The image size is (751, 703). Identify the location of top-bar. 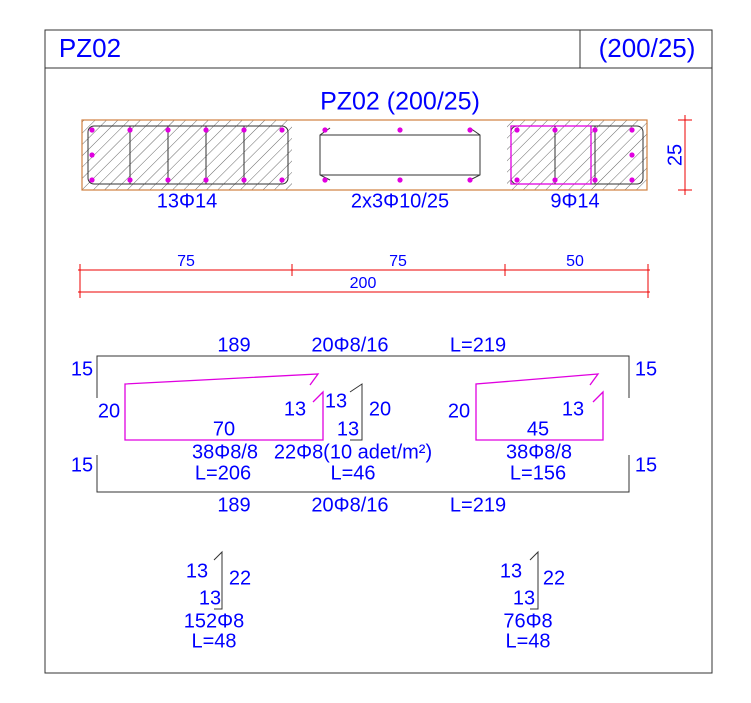
(363, 376).